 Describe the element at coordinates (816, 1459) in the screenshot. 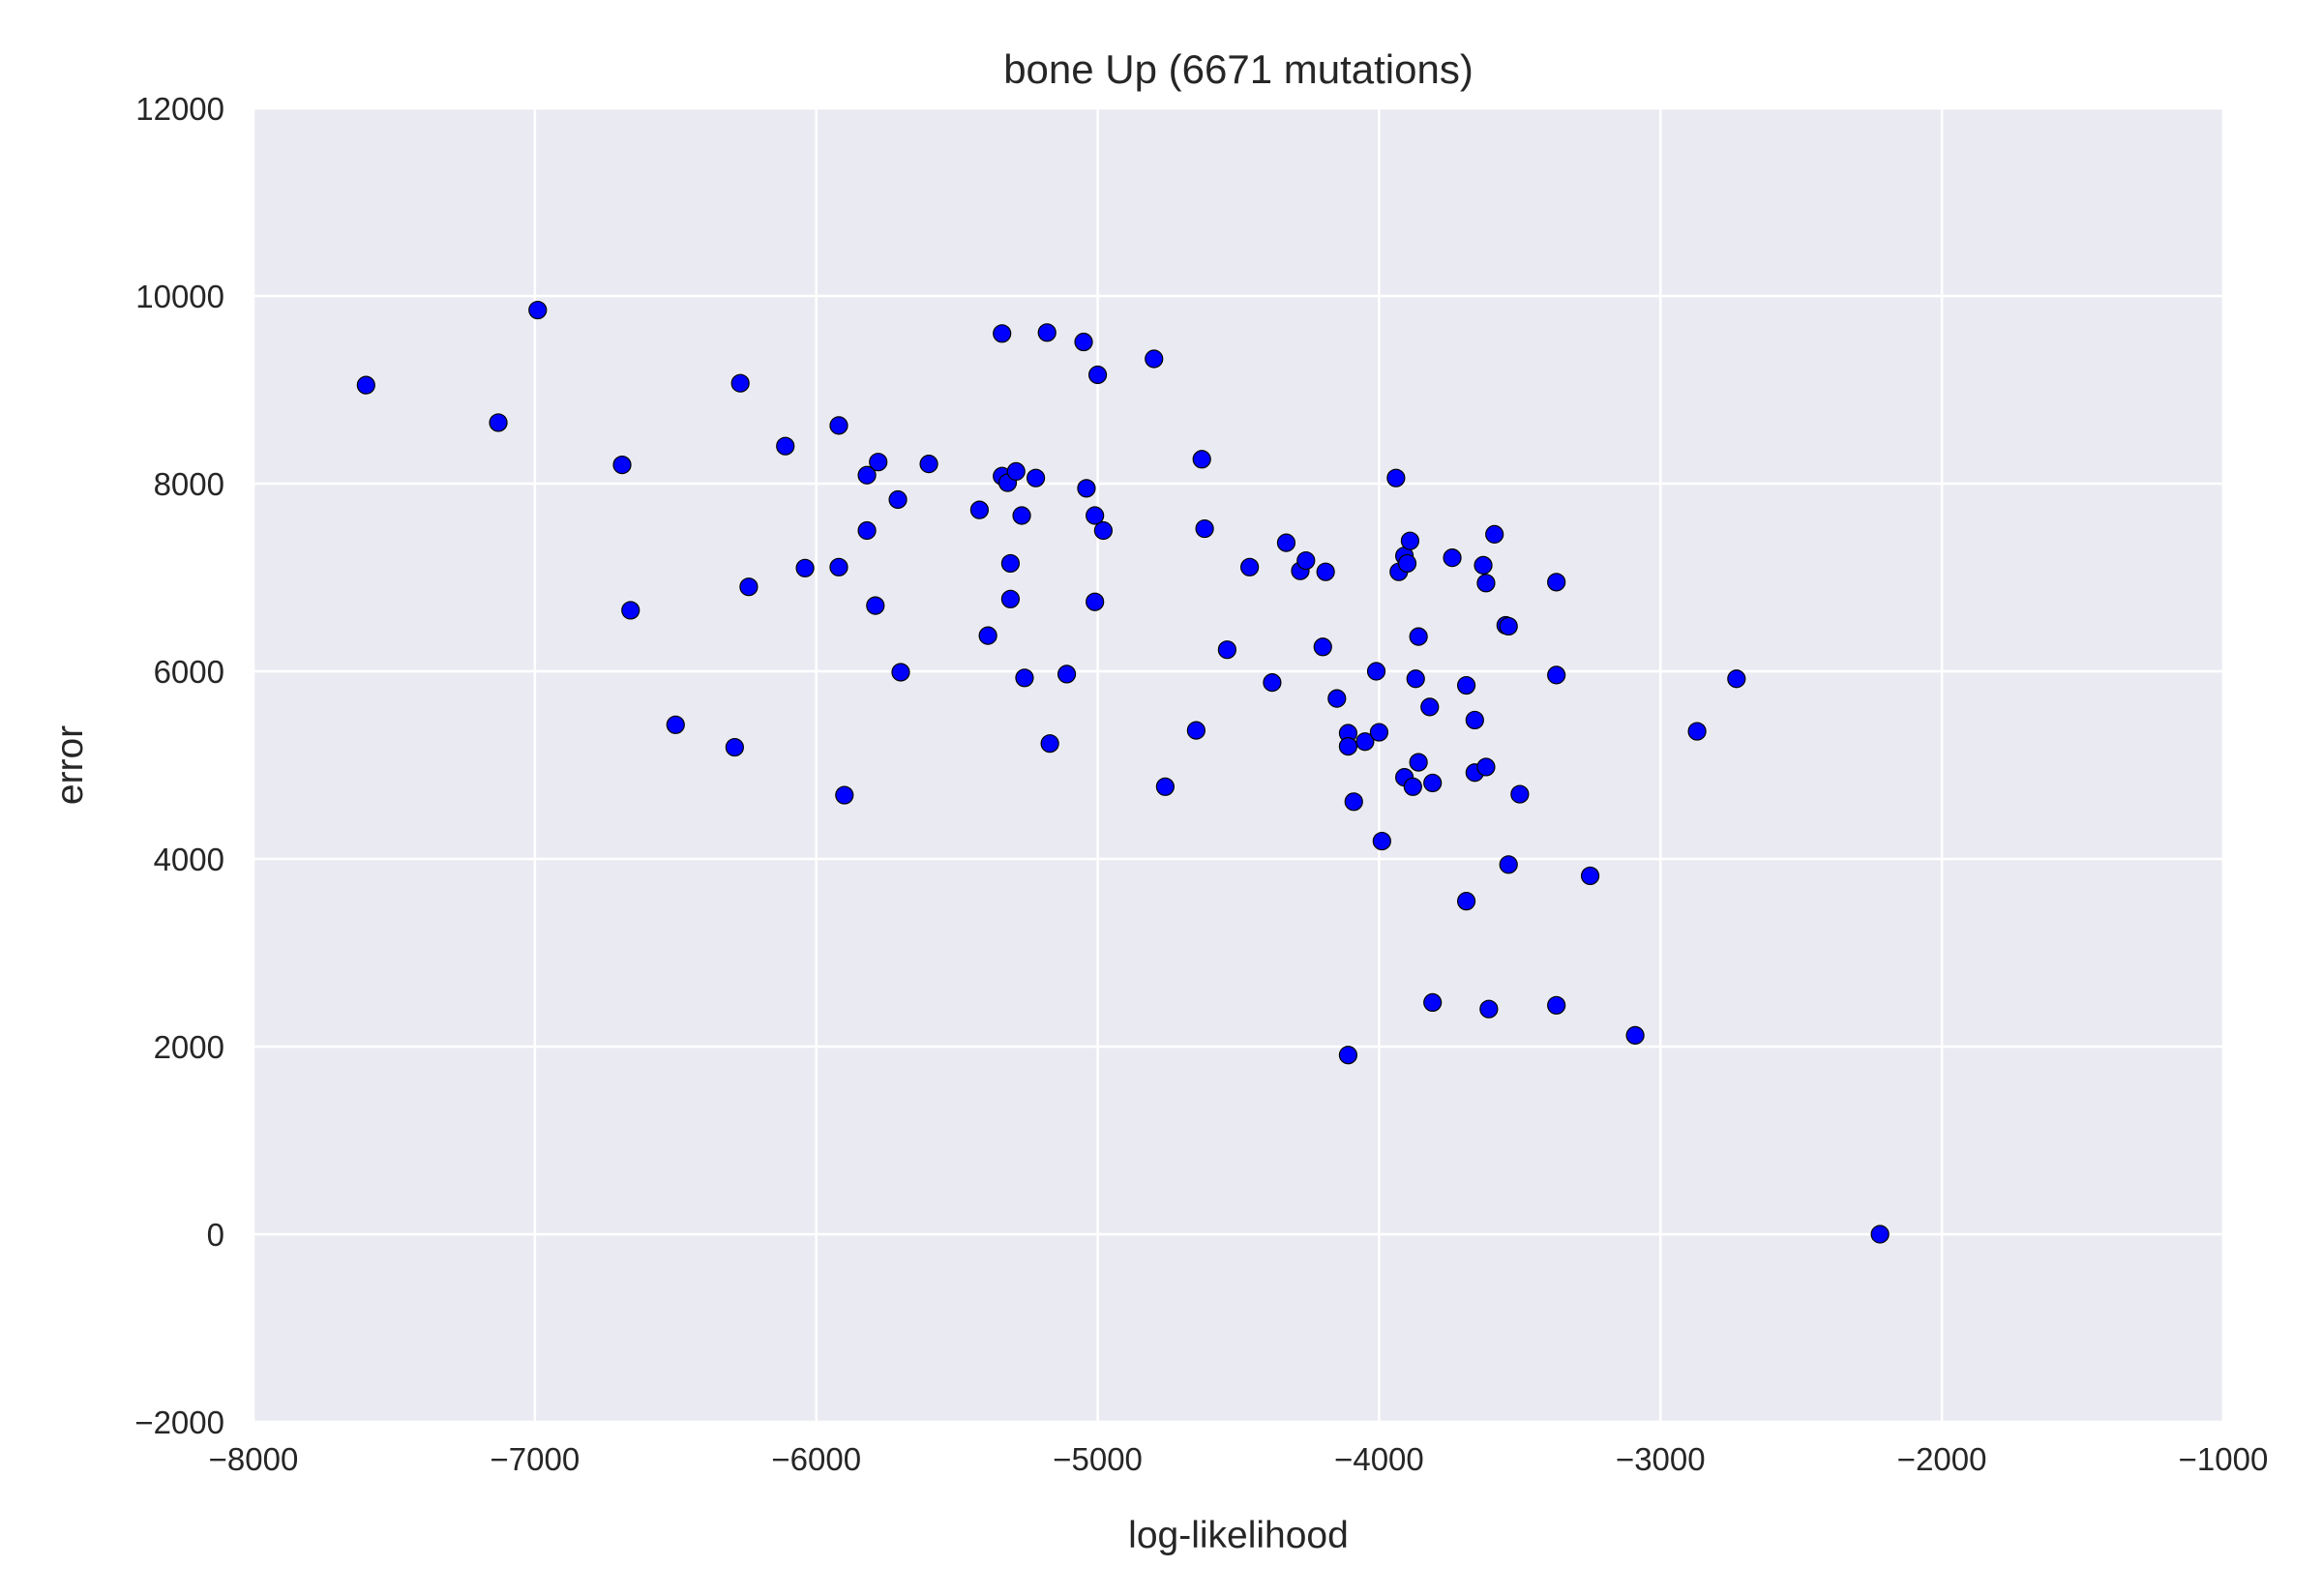

I see `x-tick-label: −6000` at that location.